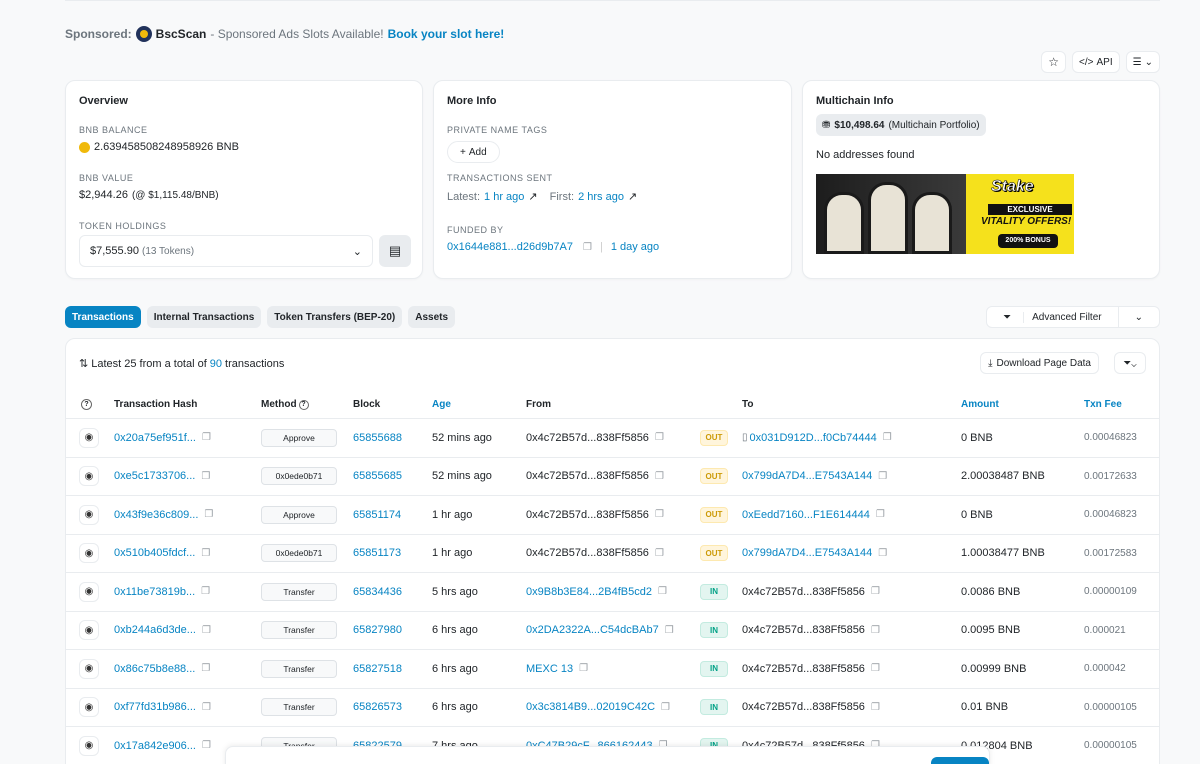 Image resolution: width=1200 pixels, height=764 pixels. I want to click on tab-transactions: Transactions, so click(103, 317).